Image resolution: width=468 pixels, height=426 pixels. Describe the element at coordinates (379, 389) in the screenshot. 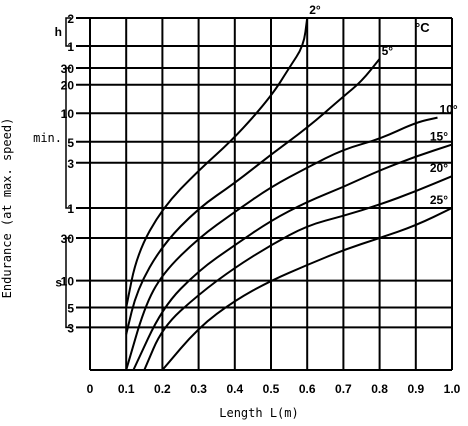

I see `x-tick-label: 0.8` at that location.